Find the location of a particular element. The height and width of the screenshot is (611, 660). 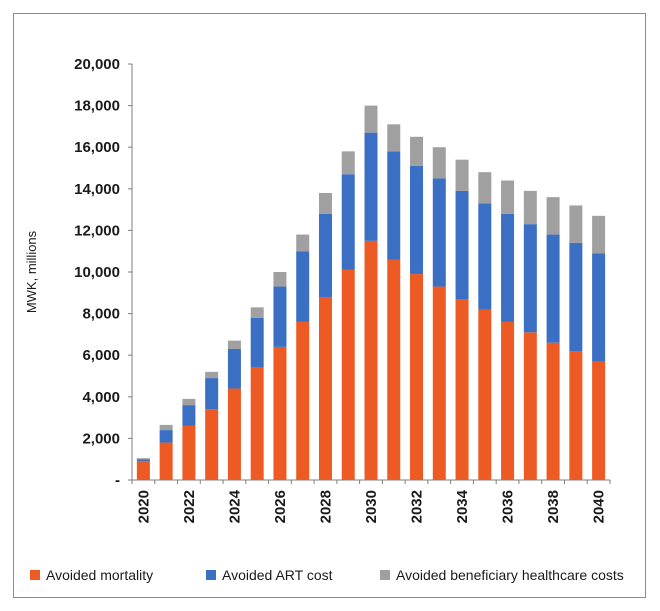

bar-art-cost-2031 is located at coordinates (394, 205).